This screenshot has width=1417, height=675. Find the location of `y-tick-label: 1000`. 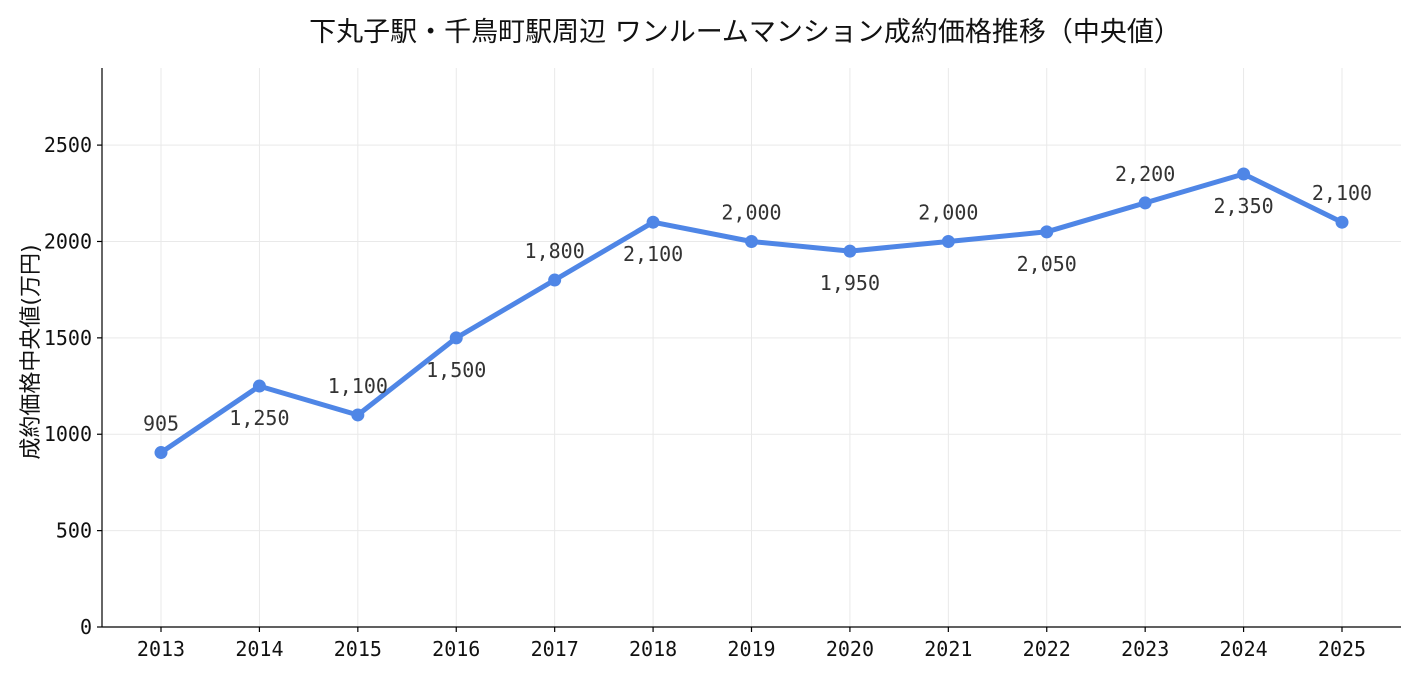

y-tick-label: 1000 is located at coordinates (68, 434).